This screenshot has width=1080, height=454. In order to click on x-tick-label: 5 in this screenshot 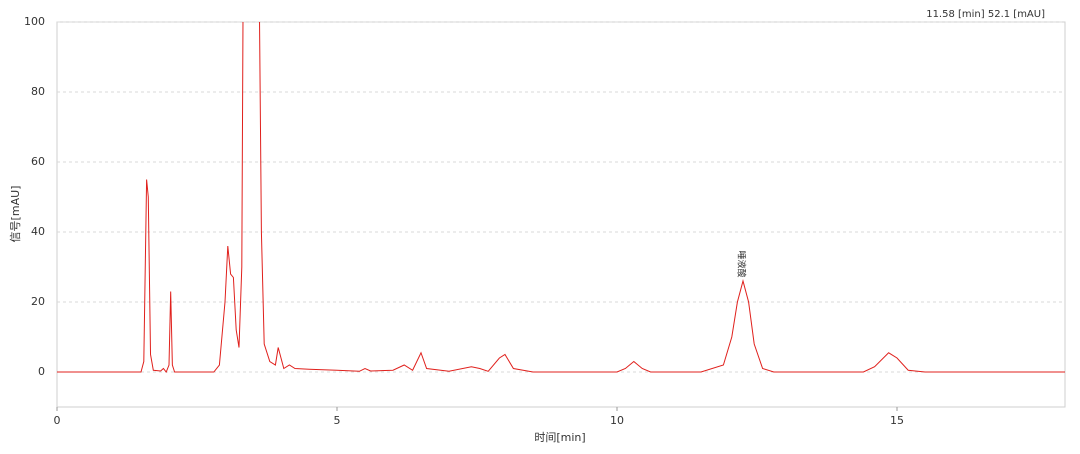, I will do `click(337, 420)`.